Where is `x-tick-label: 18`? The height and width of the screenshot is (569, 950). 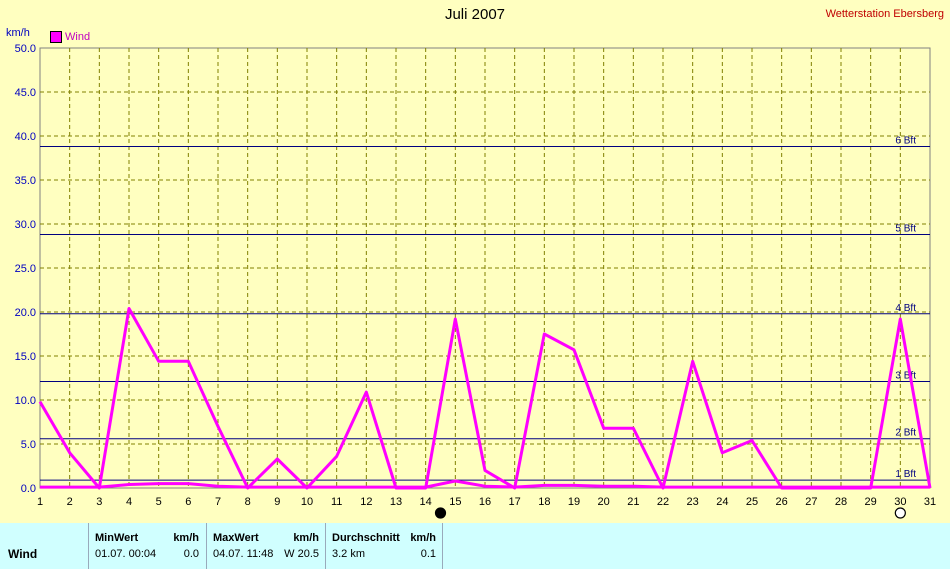
x-tick-label: 18 is located at coordinates (544, 502).